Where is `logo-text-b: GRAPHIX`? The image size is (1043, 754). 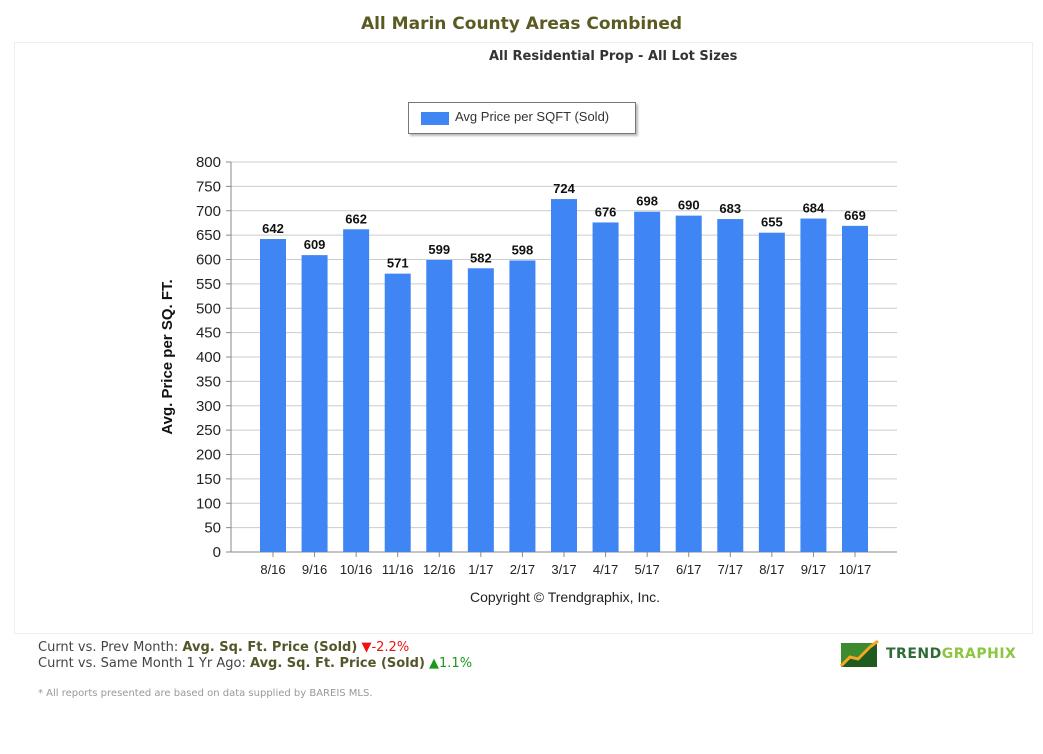 logo-text-b: GRAPHIX is located at coordinates (979, 654).